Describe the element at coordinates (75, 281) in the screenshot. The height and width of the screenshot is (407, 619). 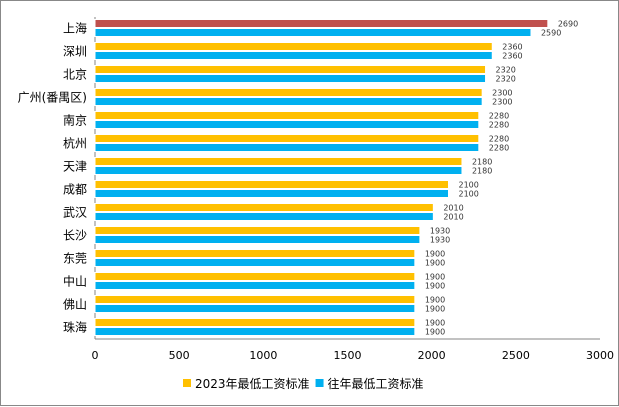
I see `category-label: 中山` at that location.